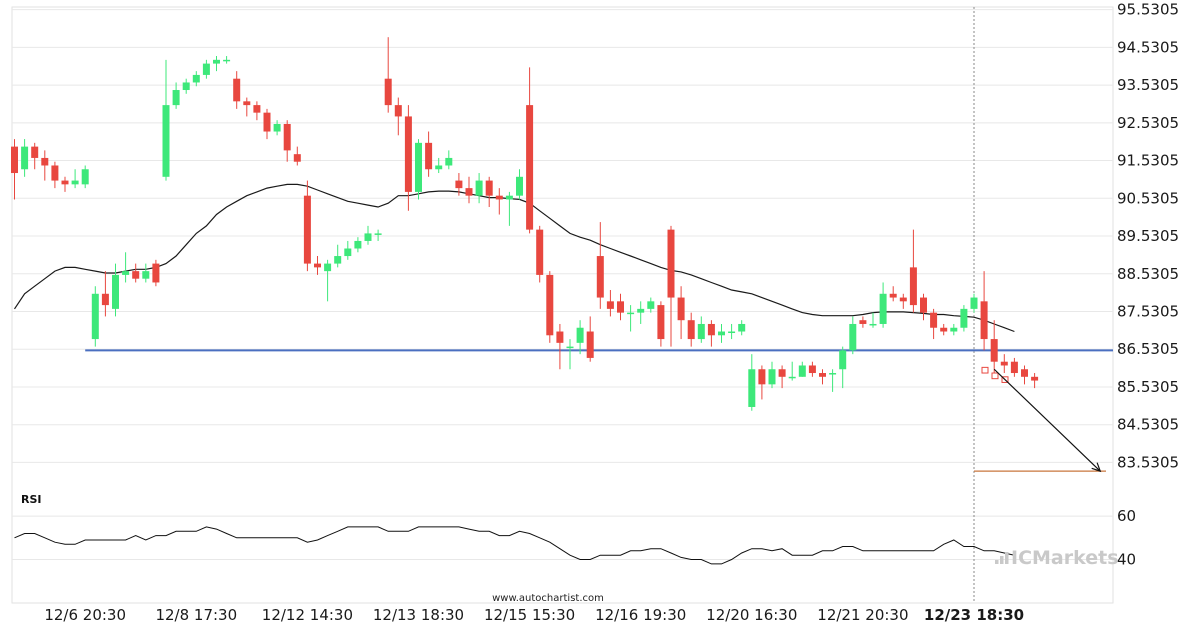 This screenshot has height=634, width=1200. Describe the element at coordinates (1148, 85) in the screenshot. I see `price-tick-label: 93.5305` at that location.